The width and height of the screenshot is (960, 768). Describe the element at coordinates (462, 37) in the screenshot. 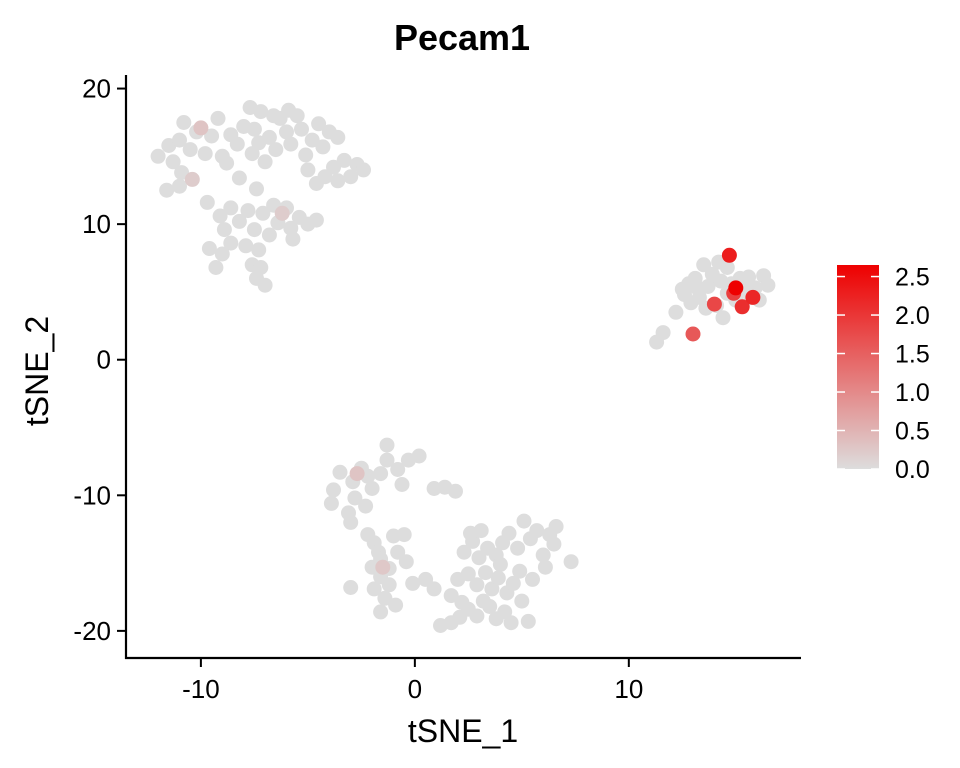

I see `chart-title: Pecam1` at that location.